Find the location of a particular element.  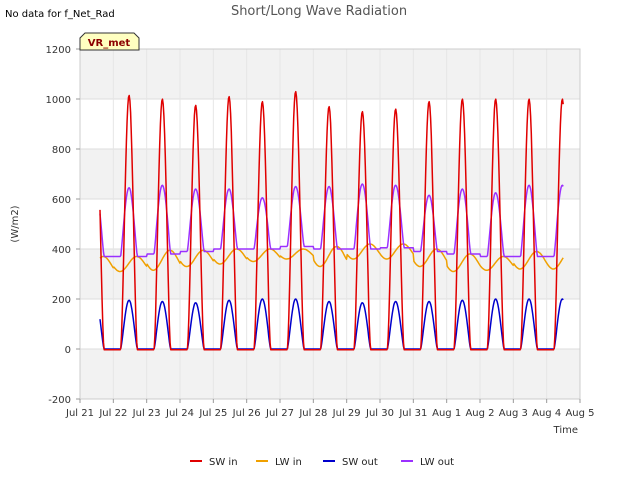

x-tick-label: Jul 21 is located at coordinates (79, 413).